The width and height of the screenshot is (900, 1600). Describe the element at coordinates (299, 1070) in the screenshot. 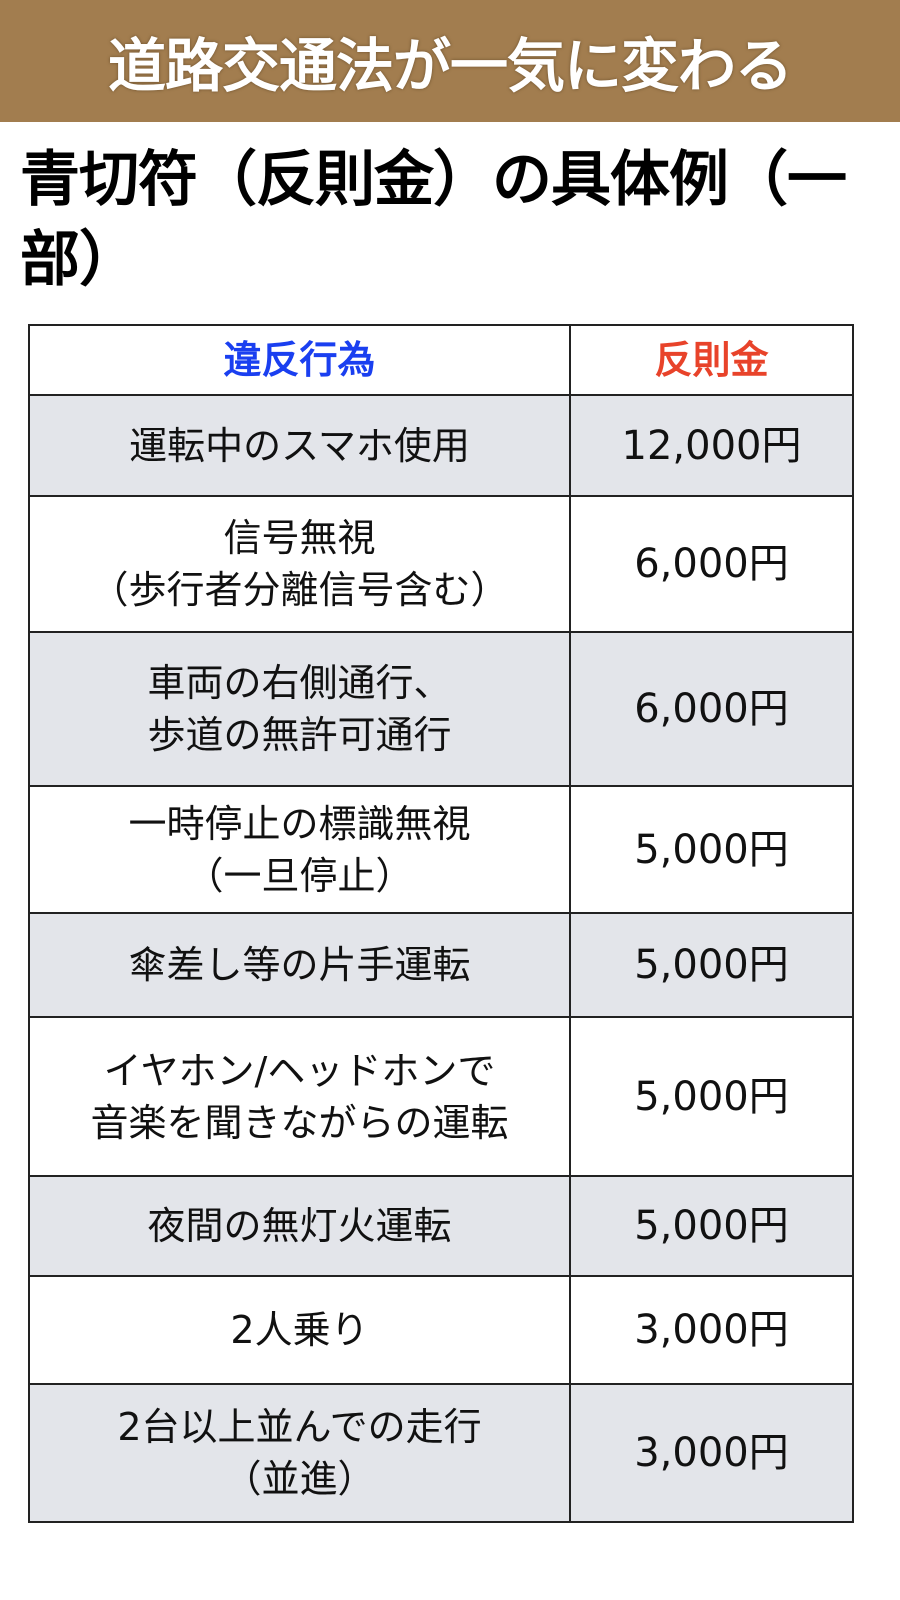

I see `violation-line: イヤホン/ヘッドホンで` at that location.